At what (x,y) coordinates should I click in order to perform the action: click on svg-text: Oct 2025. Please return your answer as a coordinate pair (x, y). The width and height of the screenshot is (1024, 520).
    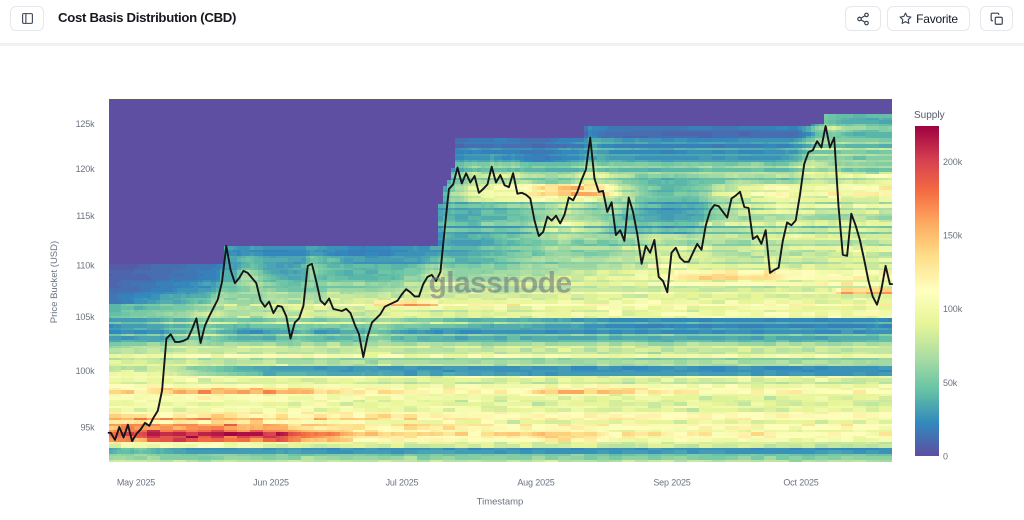
    Looking at the image, I should click on (800, 483).